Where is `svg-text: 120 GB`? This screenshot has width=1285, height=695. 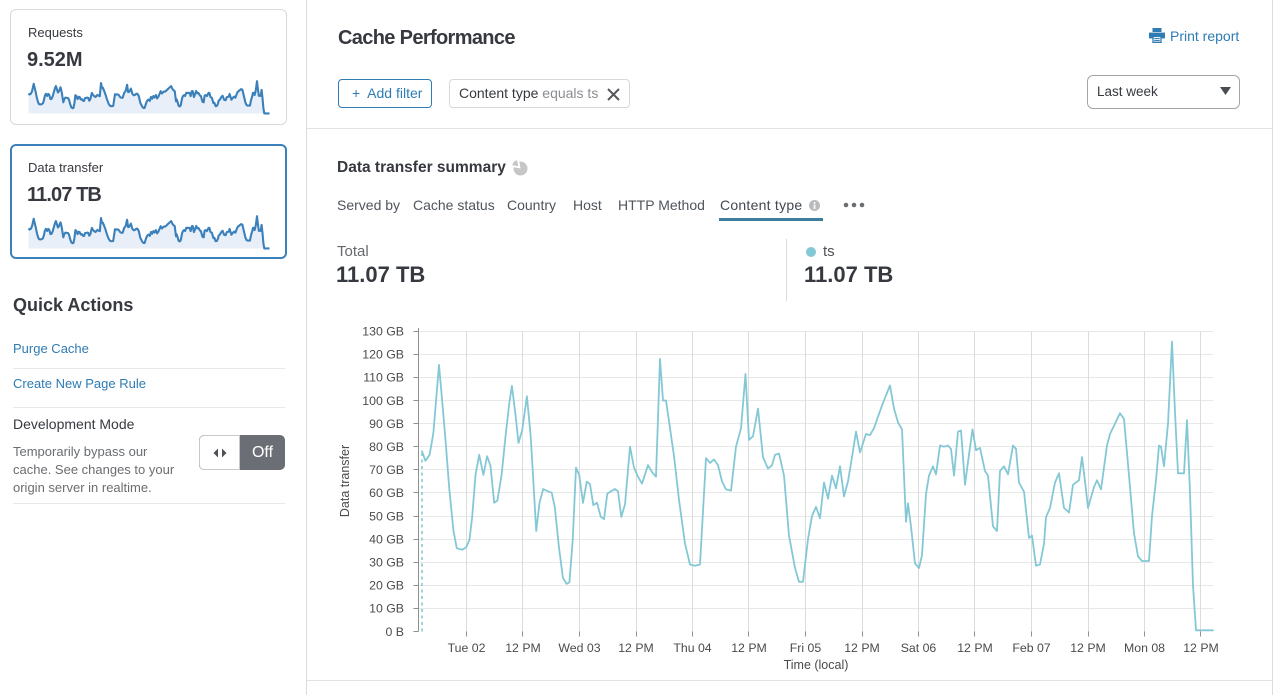
svg-text: 120 GB is located at coordinates (383, 355).